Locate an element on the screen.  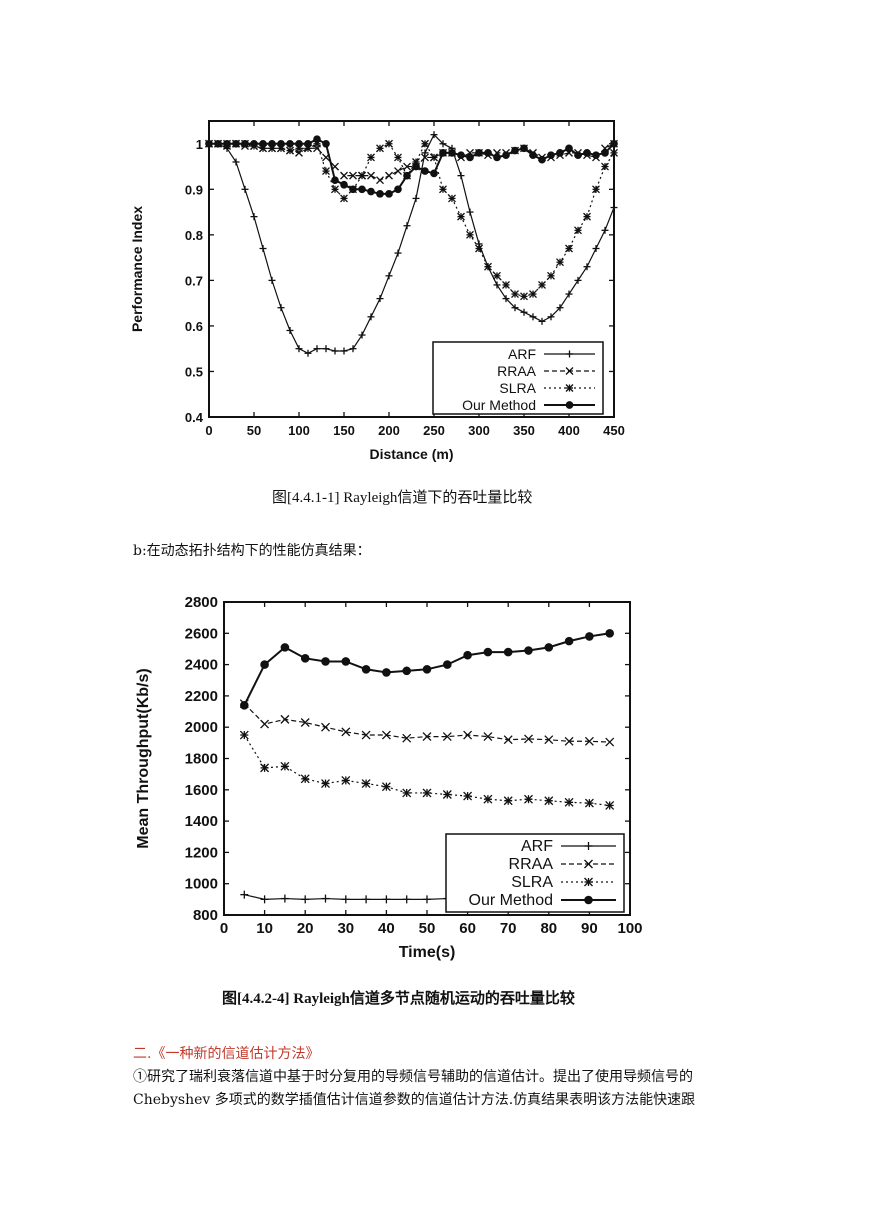
legend-label: RRAA is located at coordinates (531, 864).